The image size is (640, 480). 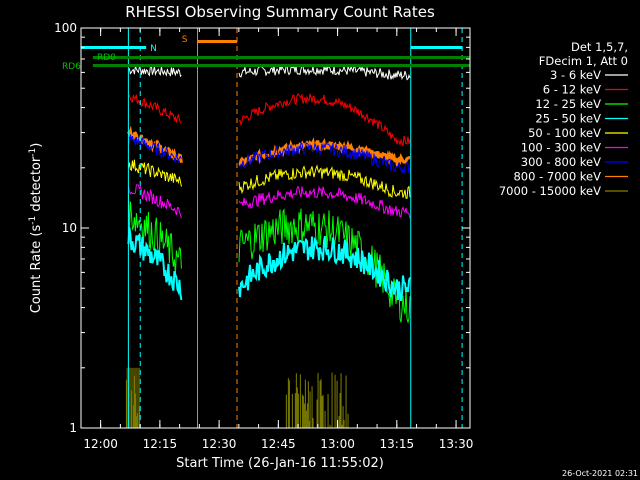 What do you see at coordinates (219, 444) in the screenshot?
I see `x-tick-label: 12:30` at bounding box center [219, 444].